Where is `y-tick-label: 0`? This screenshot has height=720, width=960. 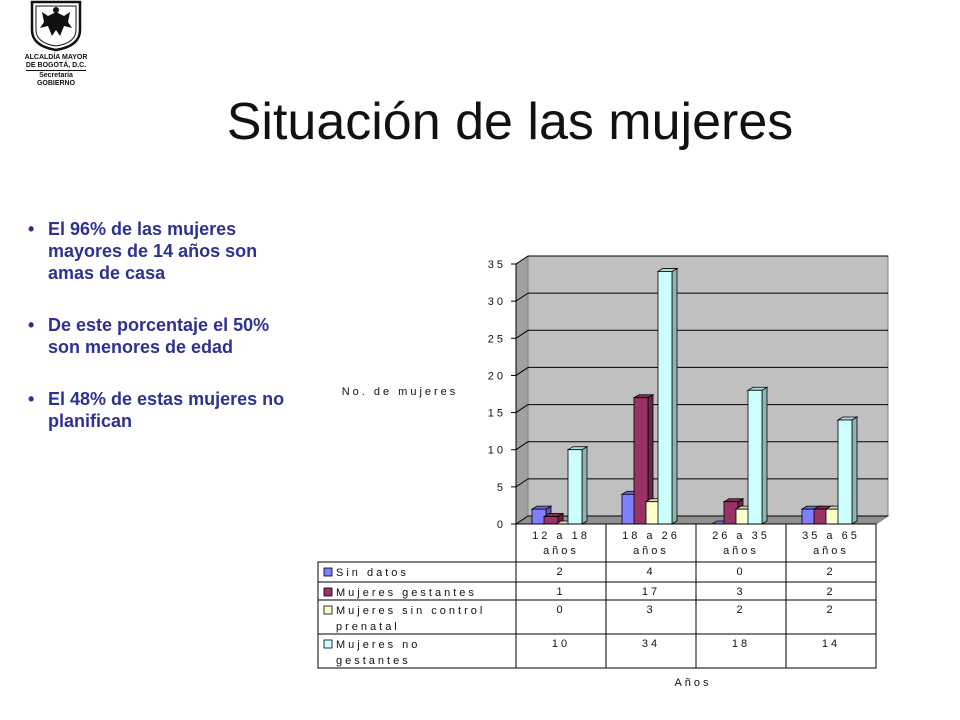
y-tick-label: 0 is located at coordinates (501, 525).